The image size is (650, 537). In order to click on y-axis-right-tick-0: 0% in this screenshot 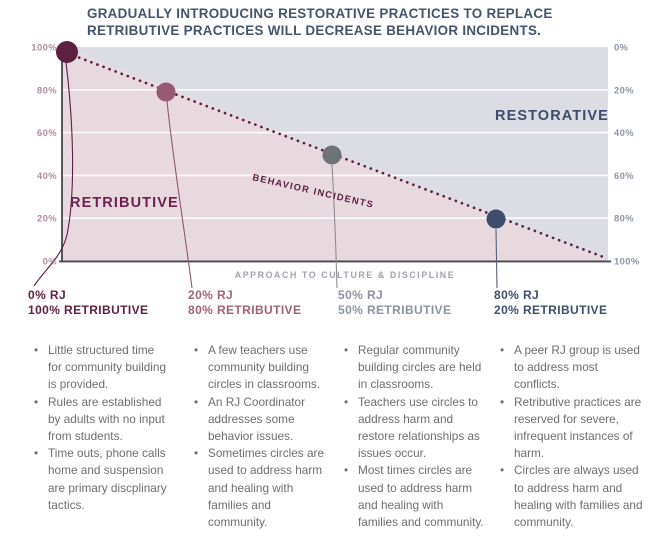, I will do `click(621, 47)`.